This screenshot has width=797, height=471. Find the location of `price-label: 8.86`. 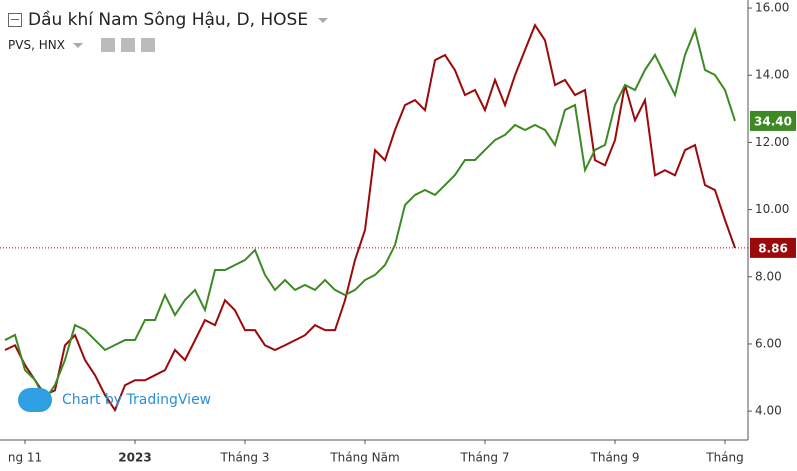

price-label: 8.86 is located at coordinates (773, 248).